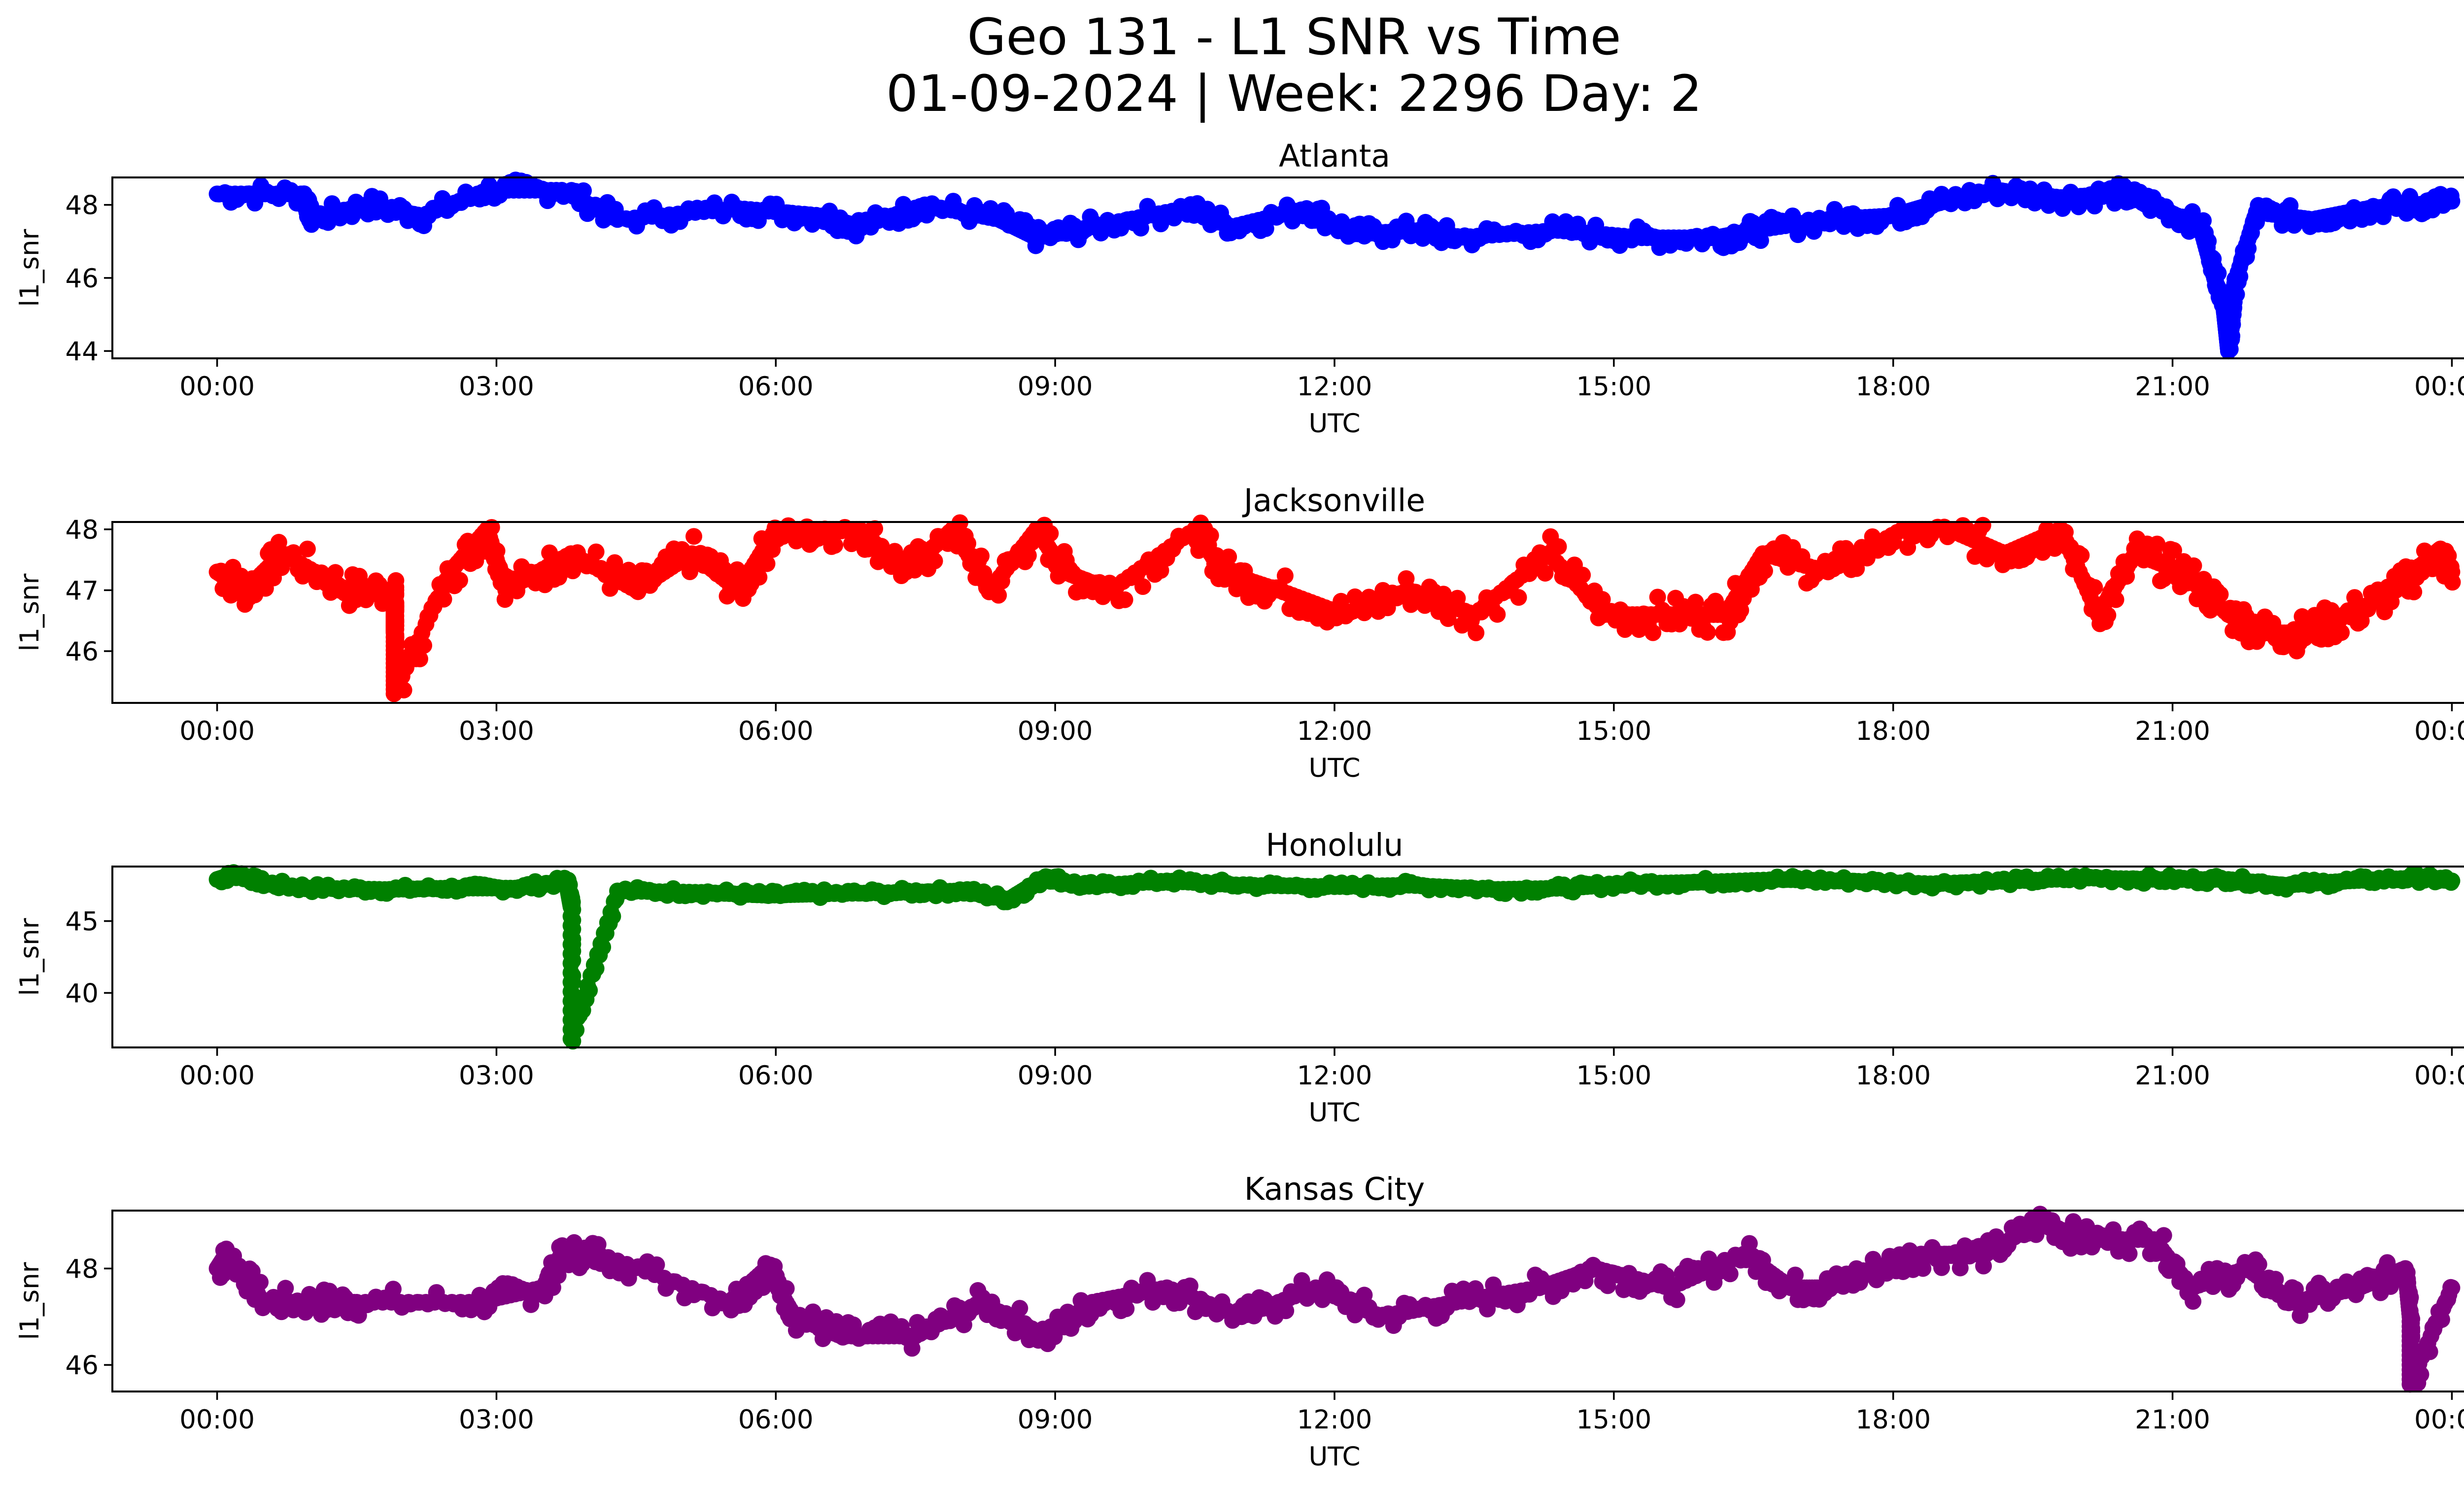 This screenshot has height=1495, width=2464. Describe the element at coordinates (82, 922) in the screenshot. I see `y-tick-label: 45` at that location.